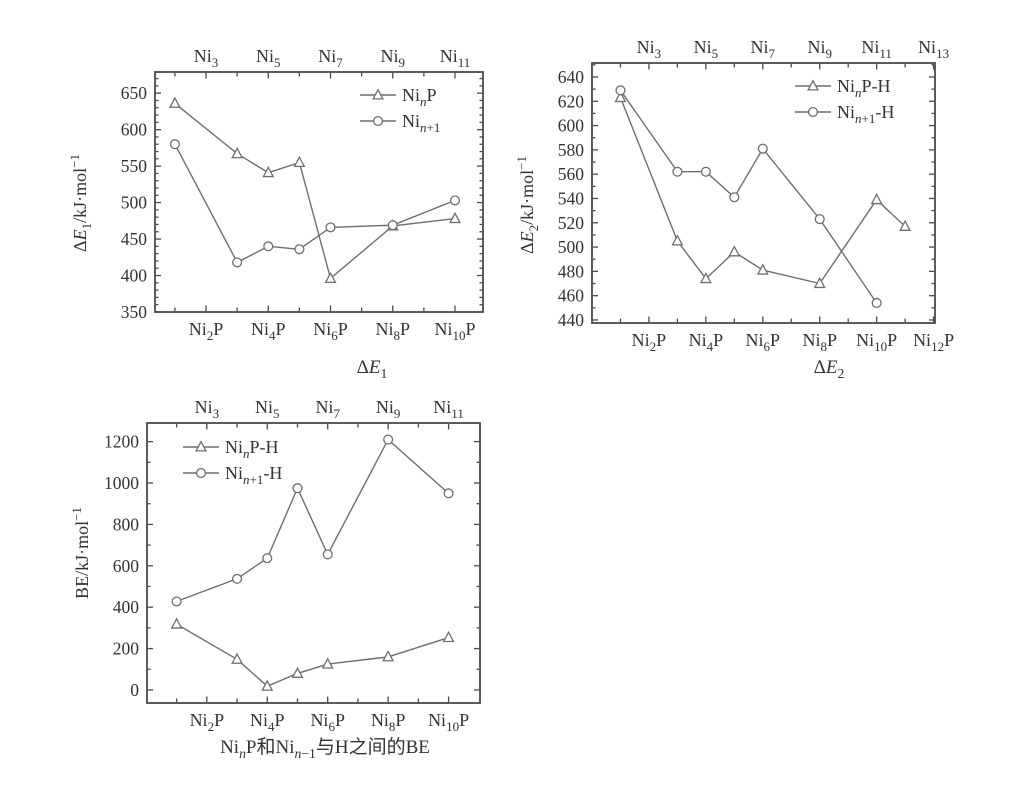  Describe the element at coordinates (372, 369) in the screenshot. I see `x-axis-title: ΔE1` at that location.